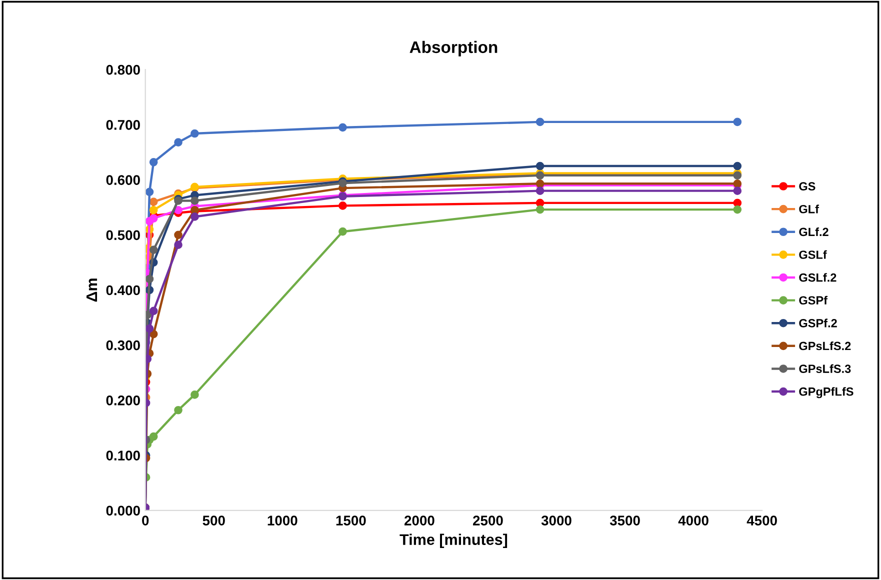 Image resolution: width=881 pixels, height=580 pixels. What do you see at coordinates (351, 521) in the screenshot?
I see `x-tick-label: 1500` at bounding box center [351, 521].